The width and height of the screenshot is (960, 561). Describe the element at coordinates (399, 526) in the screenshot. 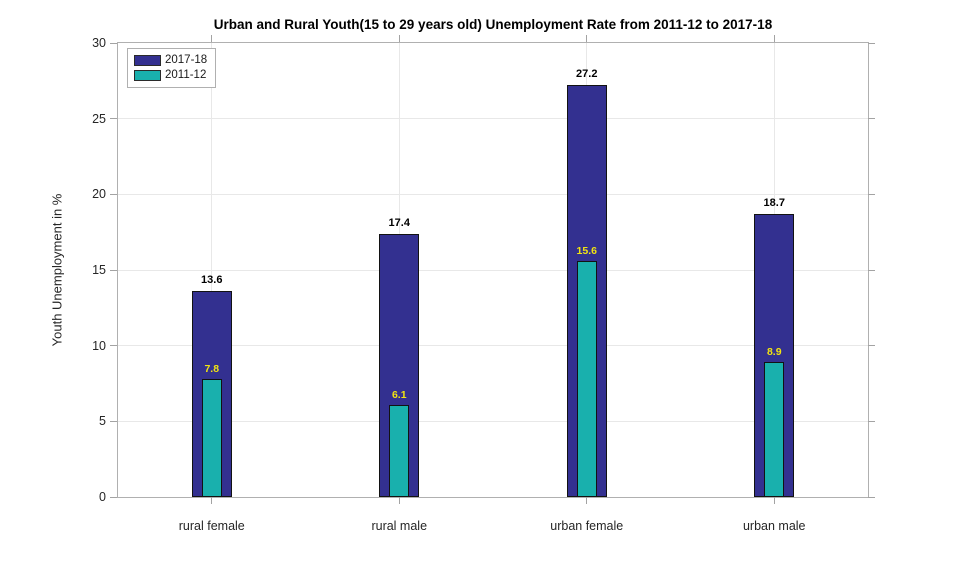

I see `x-tick-label-1: rural male` at that location.